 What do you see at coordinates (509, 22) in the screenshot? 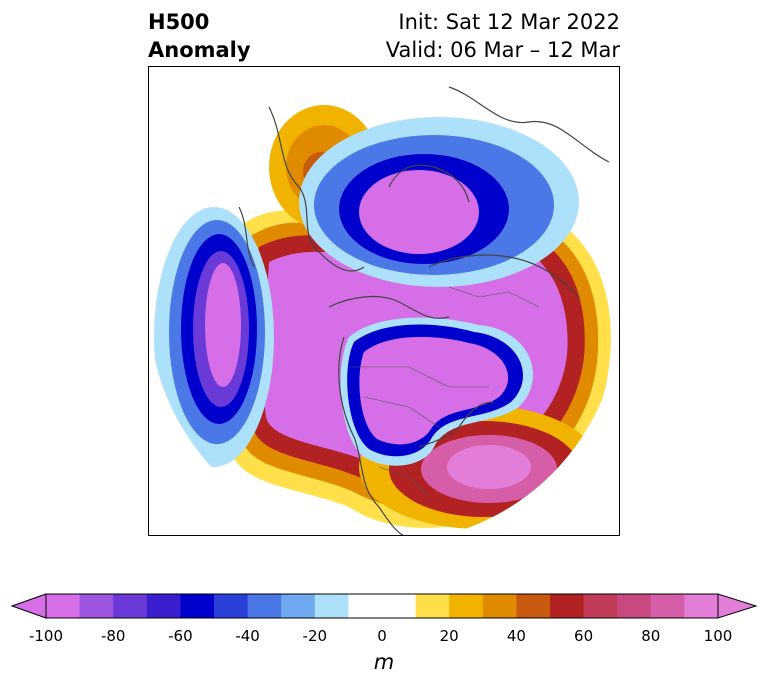
I see `init-time: Init: Sat 12 Mar 2022` at bounding box center [509, 22].